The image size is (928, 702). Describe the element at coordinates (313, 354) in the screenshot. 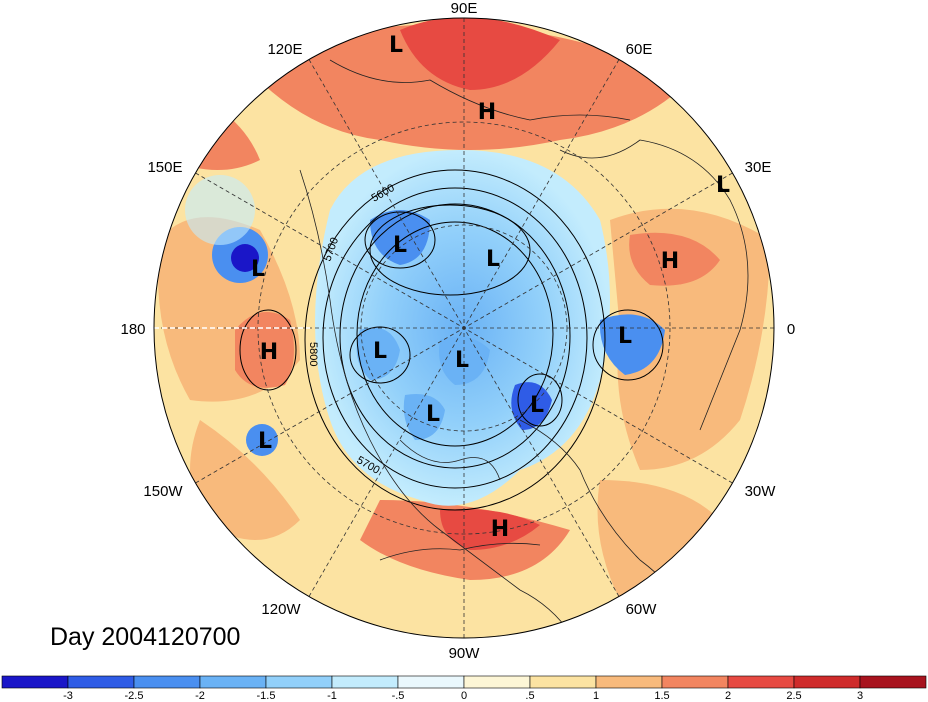

I see `contour-label: 5800` at that location.